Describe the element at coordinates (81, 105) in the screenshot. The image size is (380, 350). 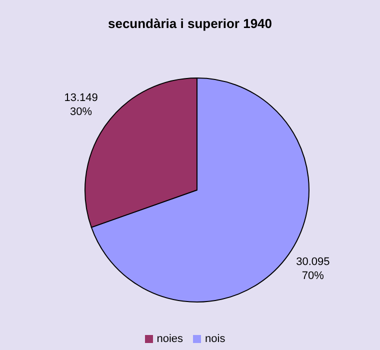
I see `data-label: 13.149 30%` at that location.